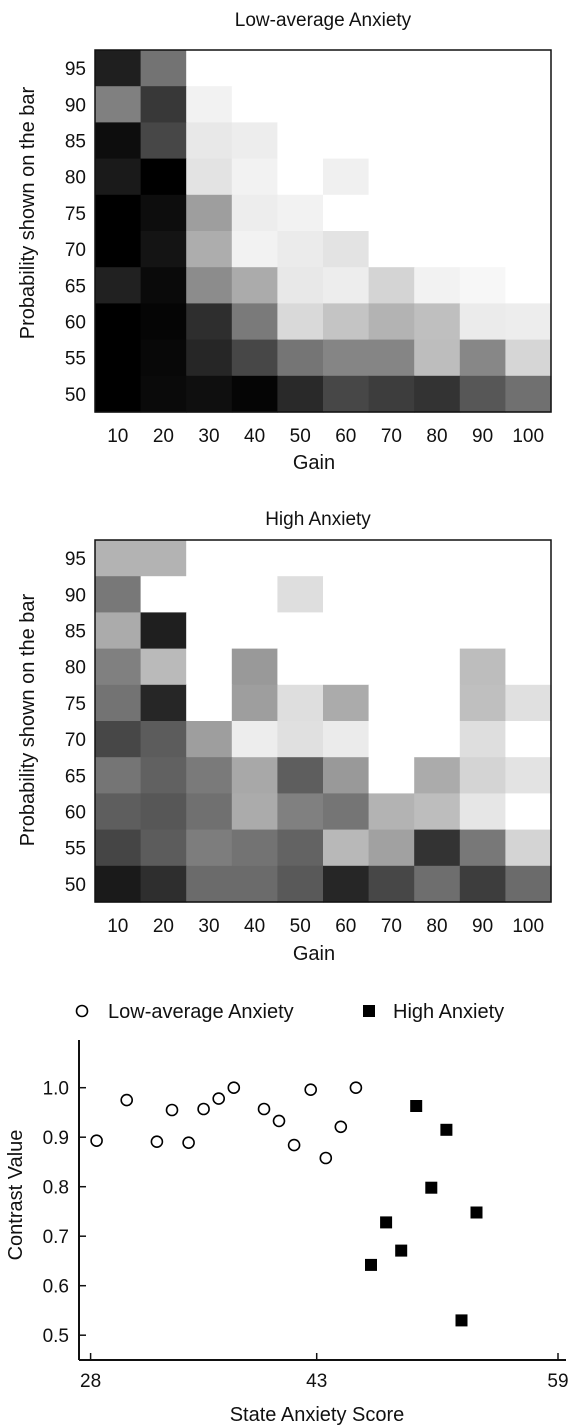 This screenshot has width=571, height=1425. What do you see at coordinates (163, 436) in the screenshot?
I see `x-tick-label: 20` at bounding box center [163, 436].